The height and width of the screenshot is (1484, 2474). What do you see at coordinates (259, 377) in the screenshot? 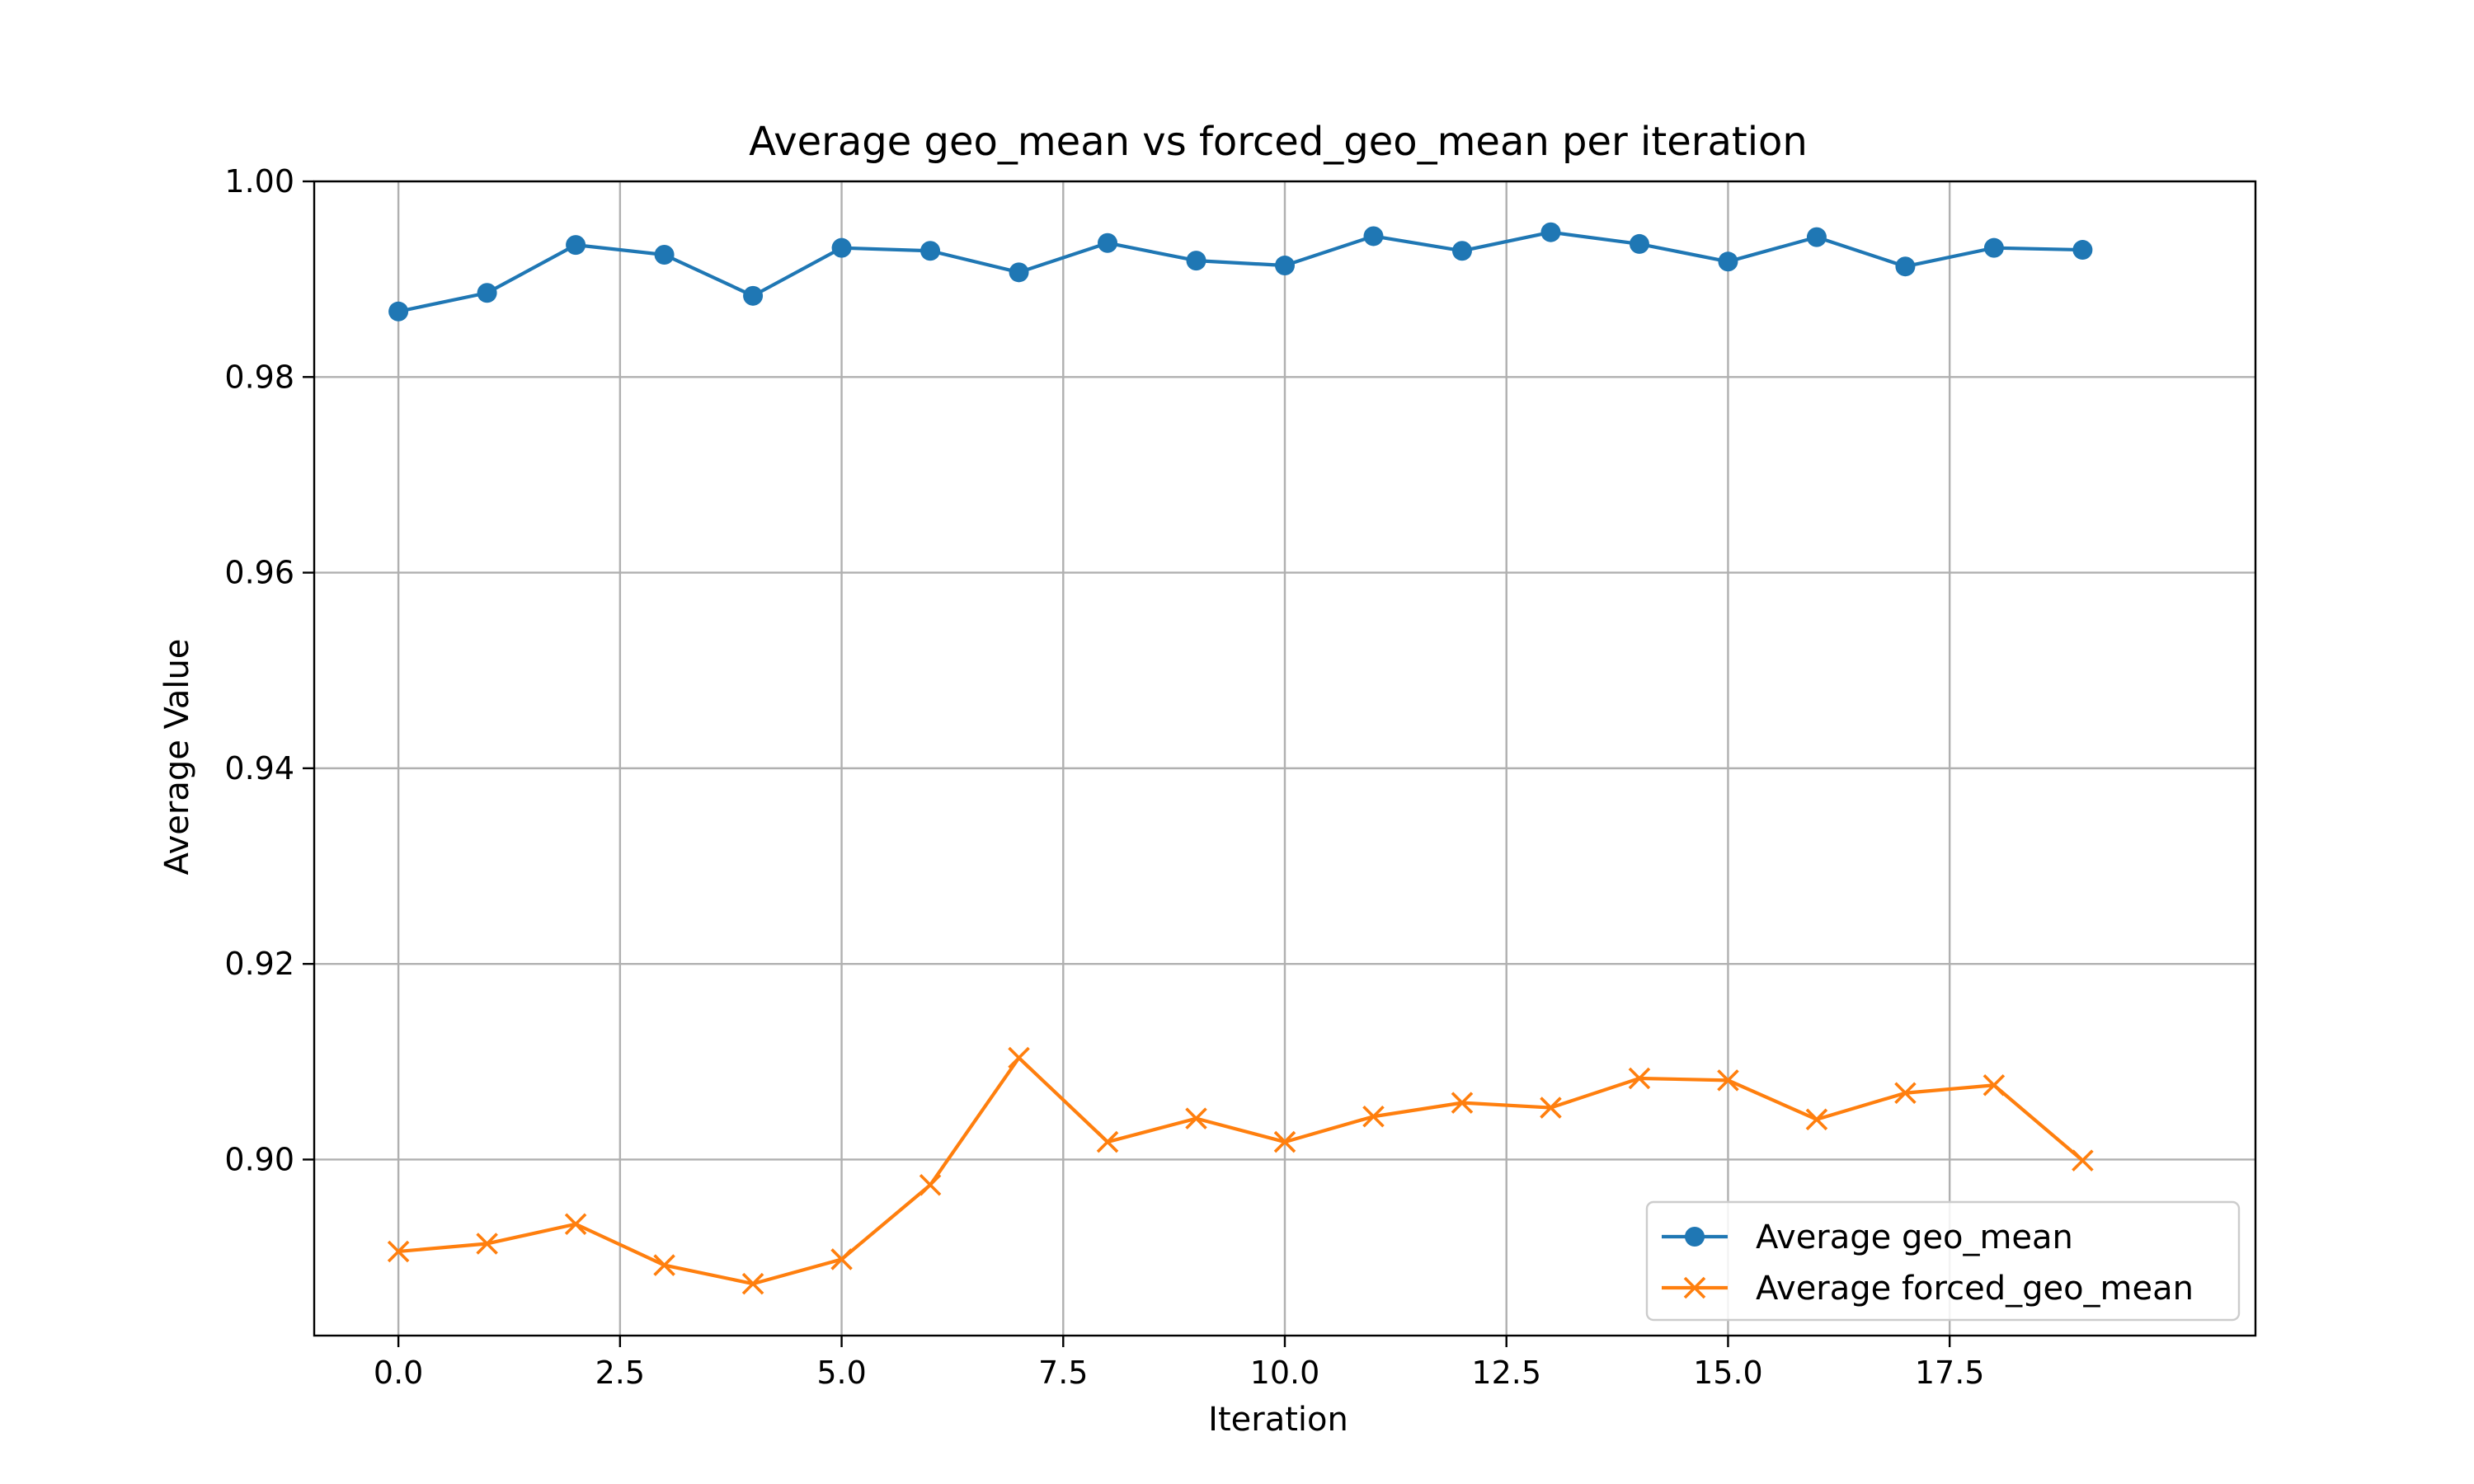
I see `y-tick-label: 0.98` at bounding box center [259, 377].